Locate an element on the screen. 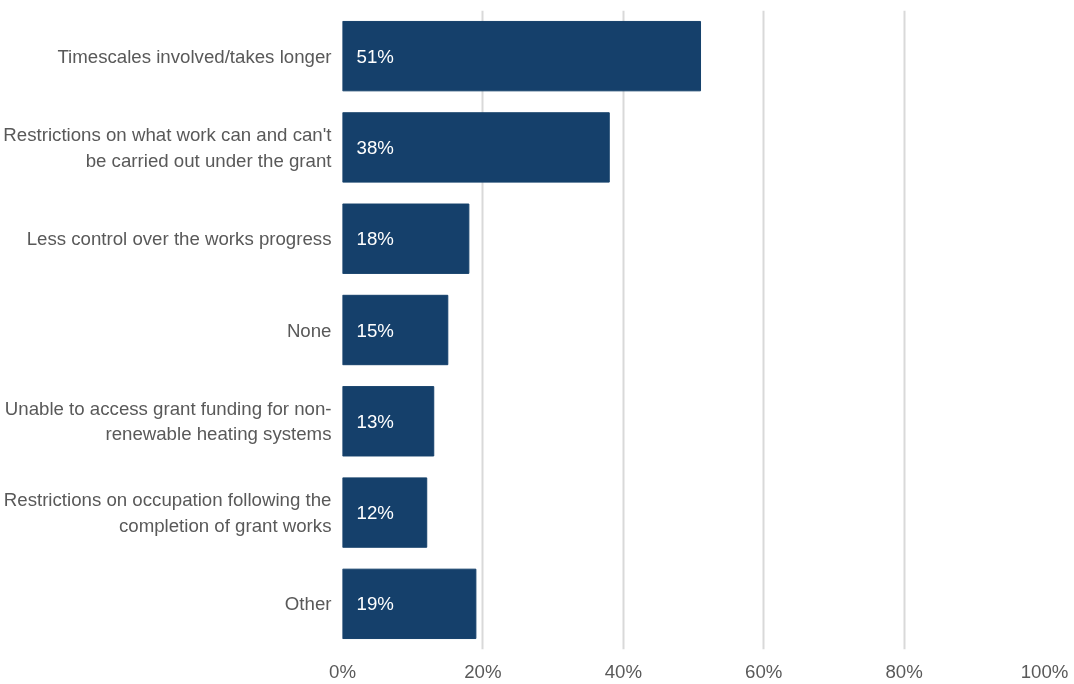 The width and height of the screenshot is (1074, 684). x-tick-label: 0% is located at coordinates (342, 671).